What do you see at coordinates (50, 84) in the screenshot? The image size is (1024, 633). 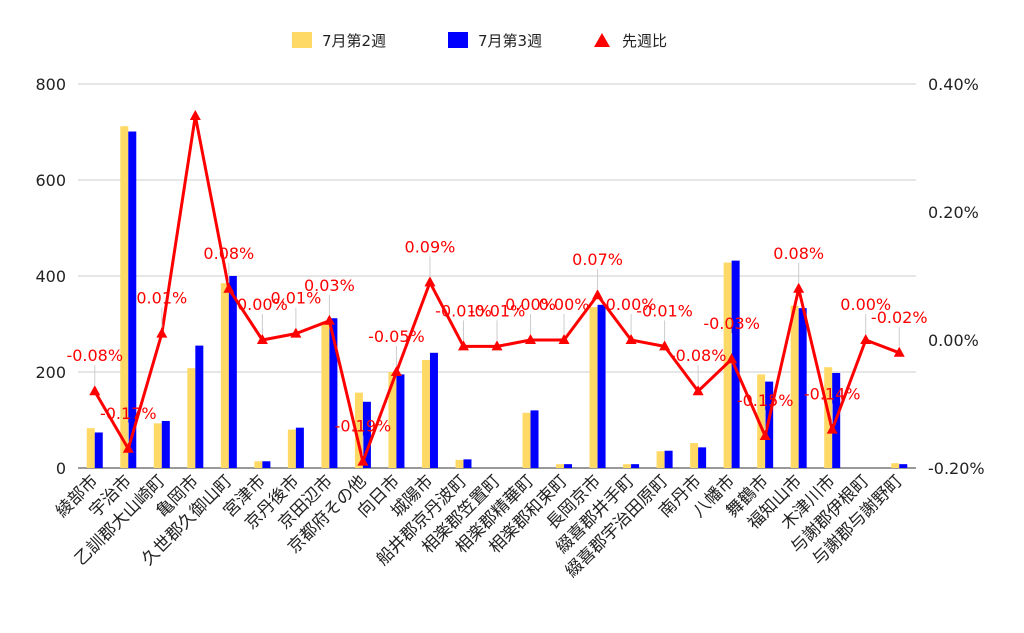 I see `y-left-tick-label: 800` at bounding box center [50, 84].